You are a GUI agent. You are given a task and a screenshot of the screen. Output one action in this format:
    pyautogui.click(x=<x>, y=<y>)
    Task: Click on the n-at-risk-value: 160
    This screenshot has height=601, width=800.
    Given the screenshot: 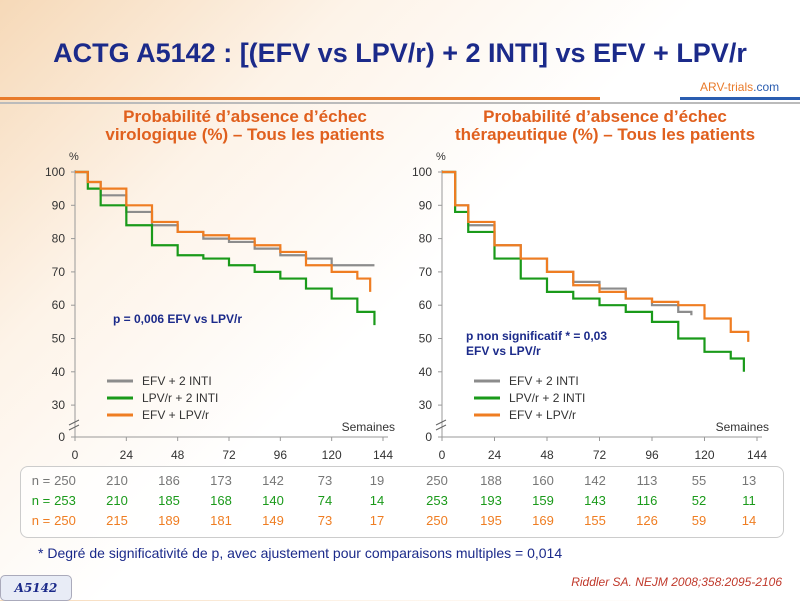 What is the action you would take?
    pyautogui.click(x=543, y=480)
    